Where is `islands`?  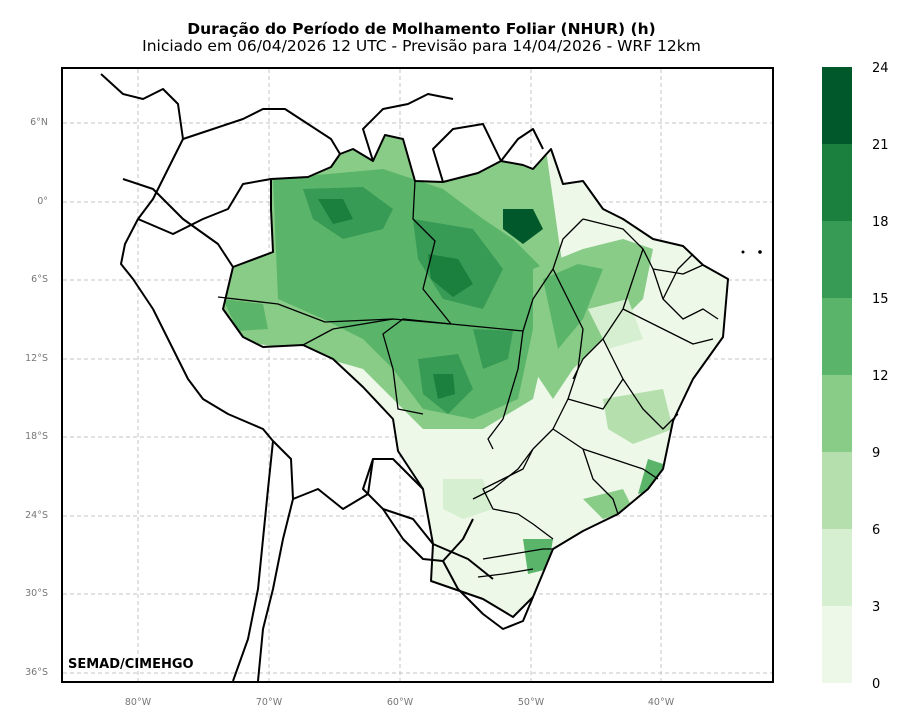
islands is located at coordinates (751, 252).